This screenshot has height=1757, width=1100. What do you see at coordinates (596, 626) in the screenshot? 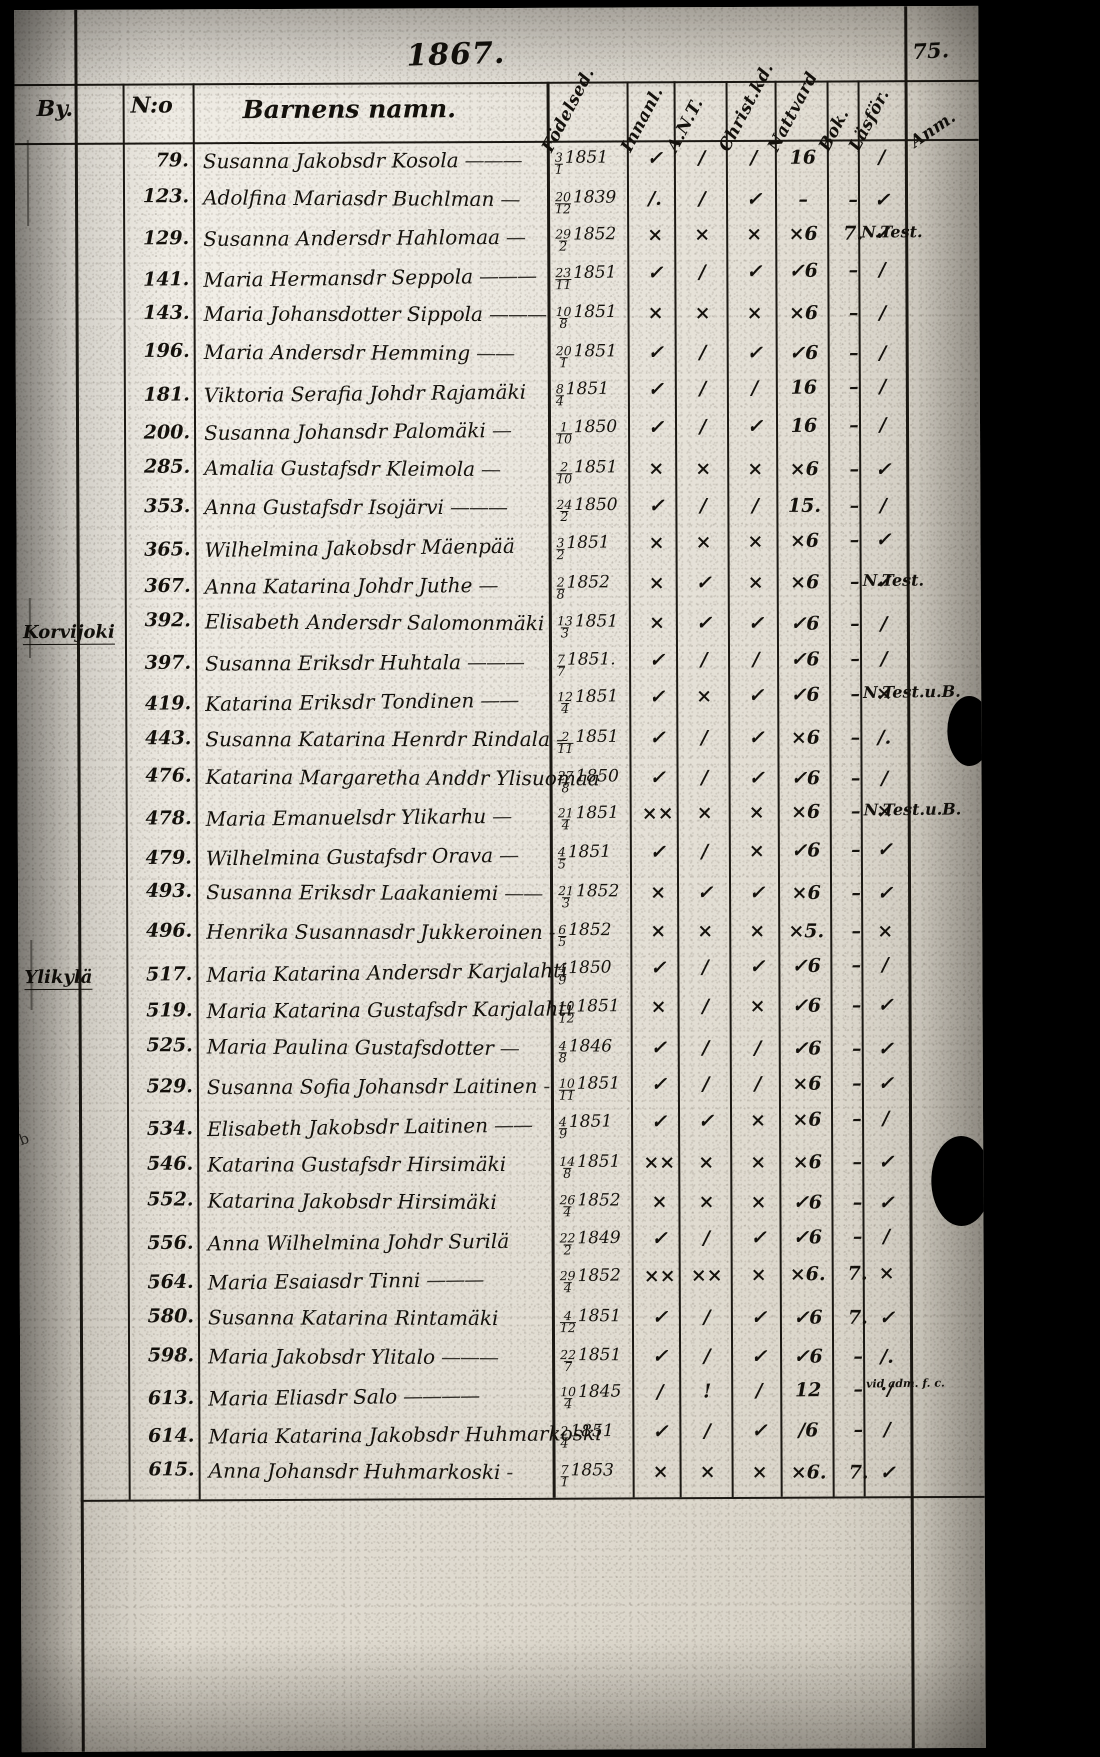
I see `birth-date: 13 3 1851` at bounding box center [596, 626].